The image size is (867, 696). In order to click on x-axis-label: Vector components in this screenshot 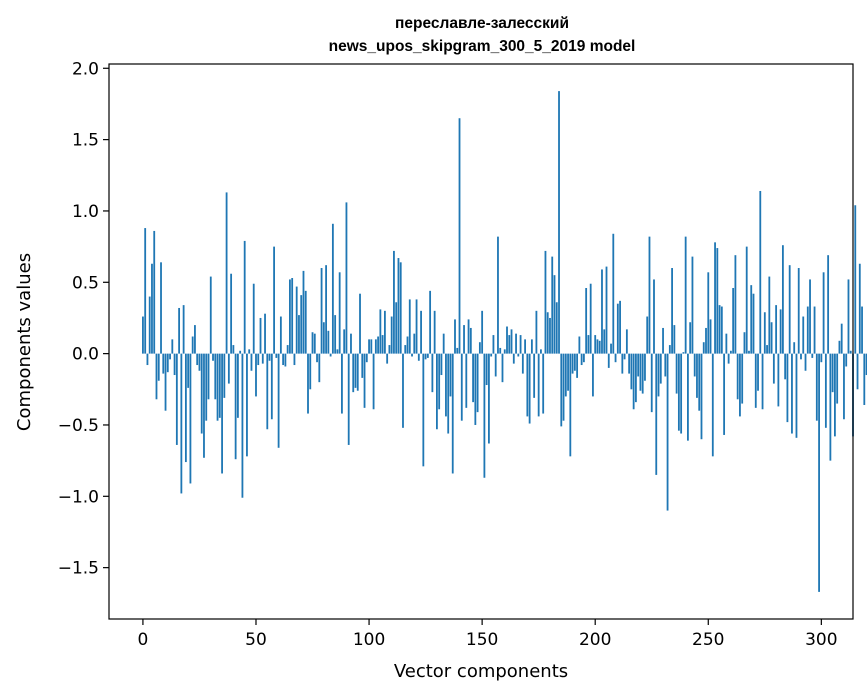, I will do `click(481, 671)`.